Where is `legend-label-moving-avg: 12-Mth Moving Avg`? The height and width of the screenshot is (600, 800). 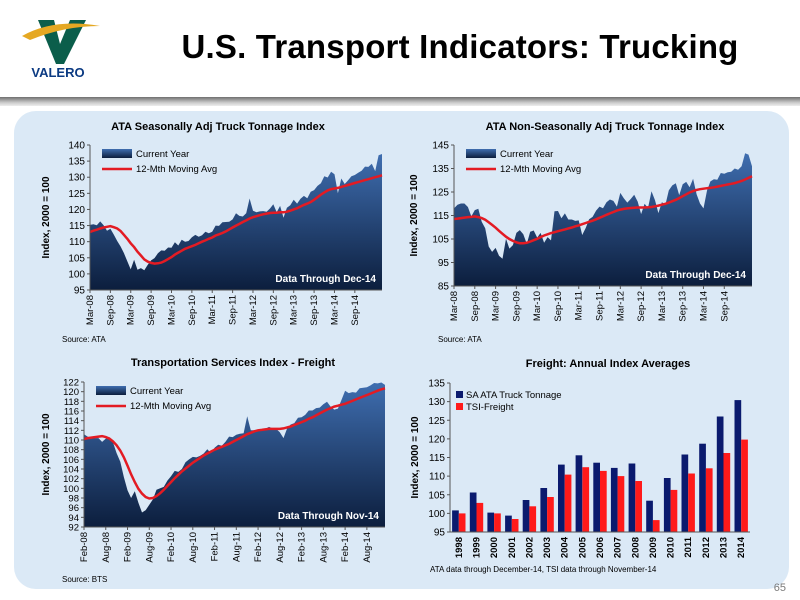
legend-label-moving-avg: 12-Mth Moving Avg is located at coordinates (170, 406).